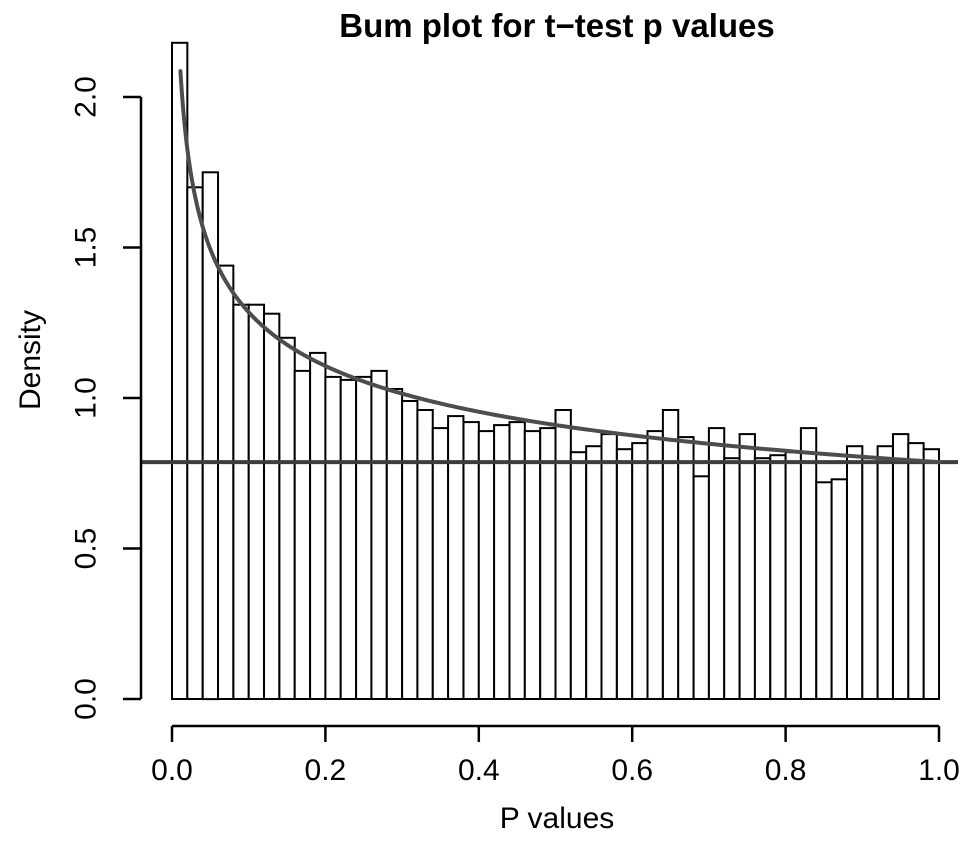 This screenshot has width=969, height=844. What do you see at coordinates (786, 770) in the screenshot?
I see `x-axis-tick-label: 0.8` at bounding box center [786, 770].